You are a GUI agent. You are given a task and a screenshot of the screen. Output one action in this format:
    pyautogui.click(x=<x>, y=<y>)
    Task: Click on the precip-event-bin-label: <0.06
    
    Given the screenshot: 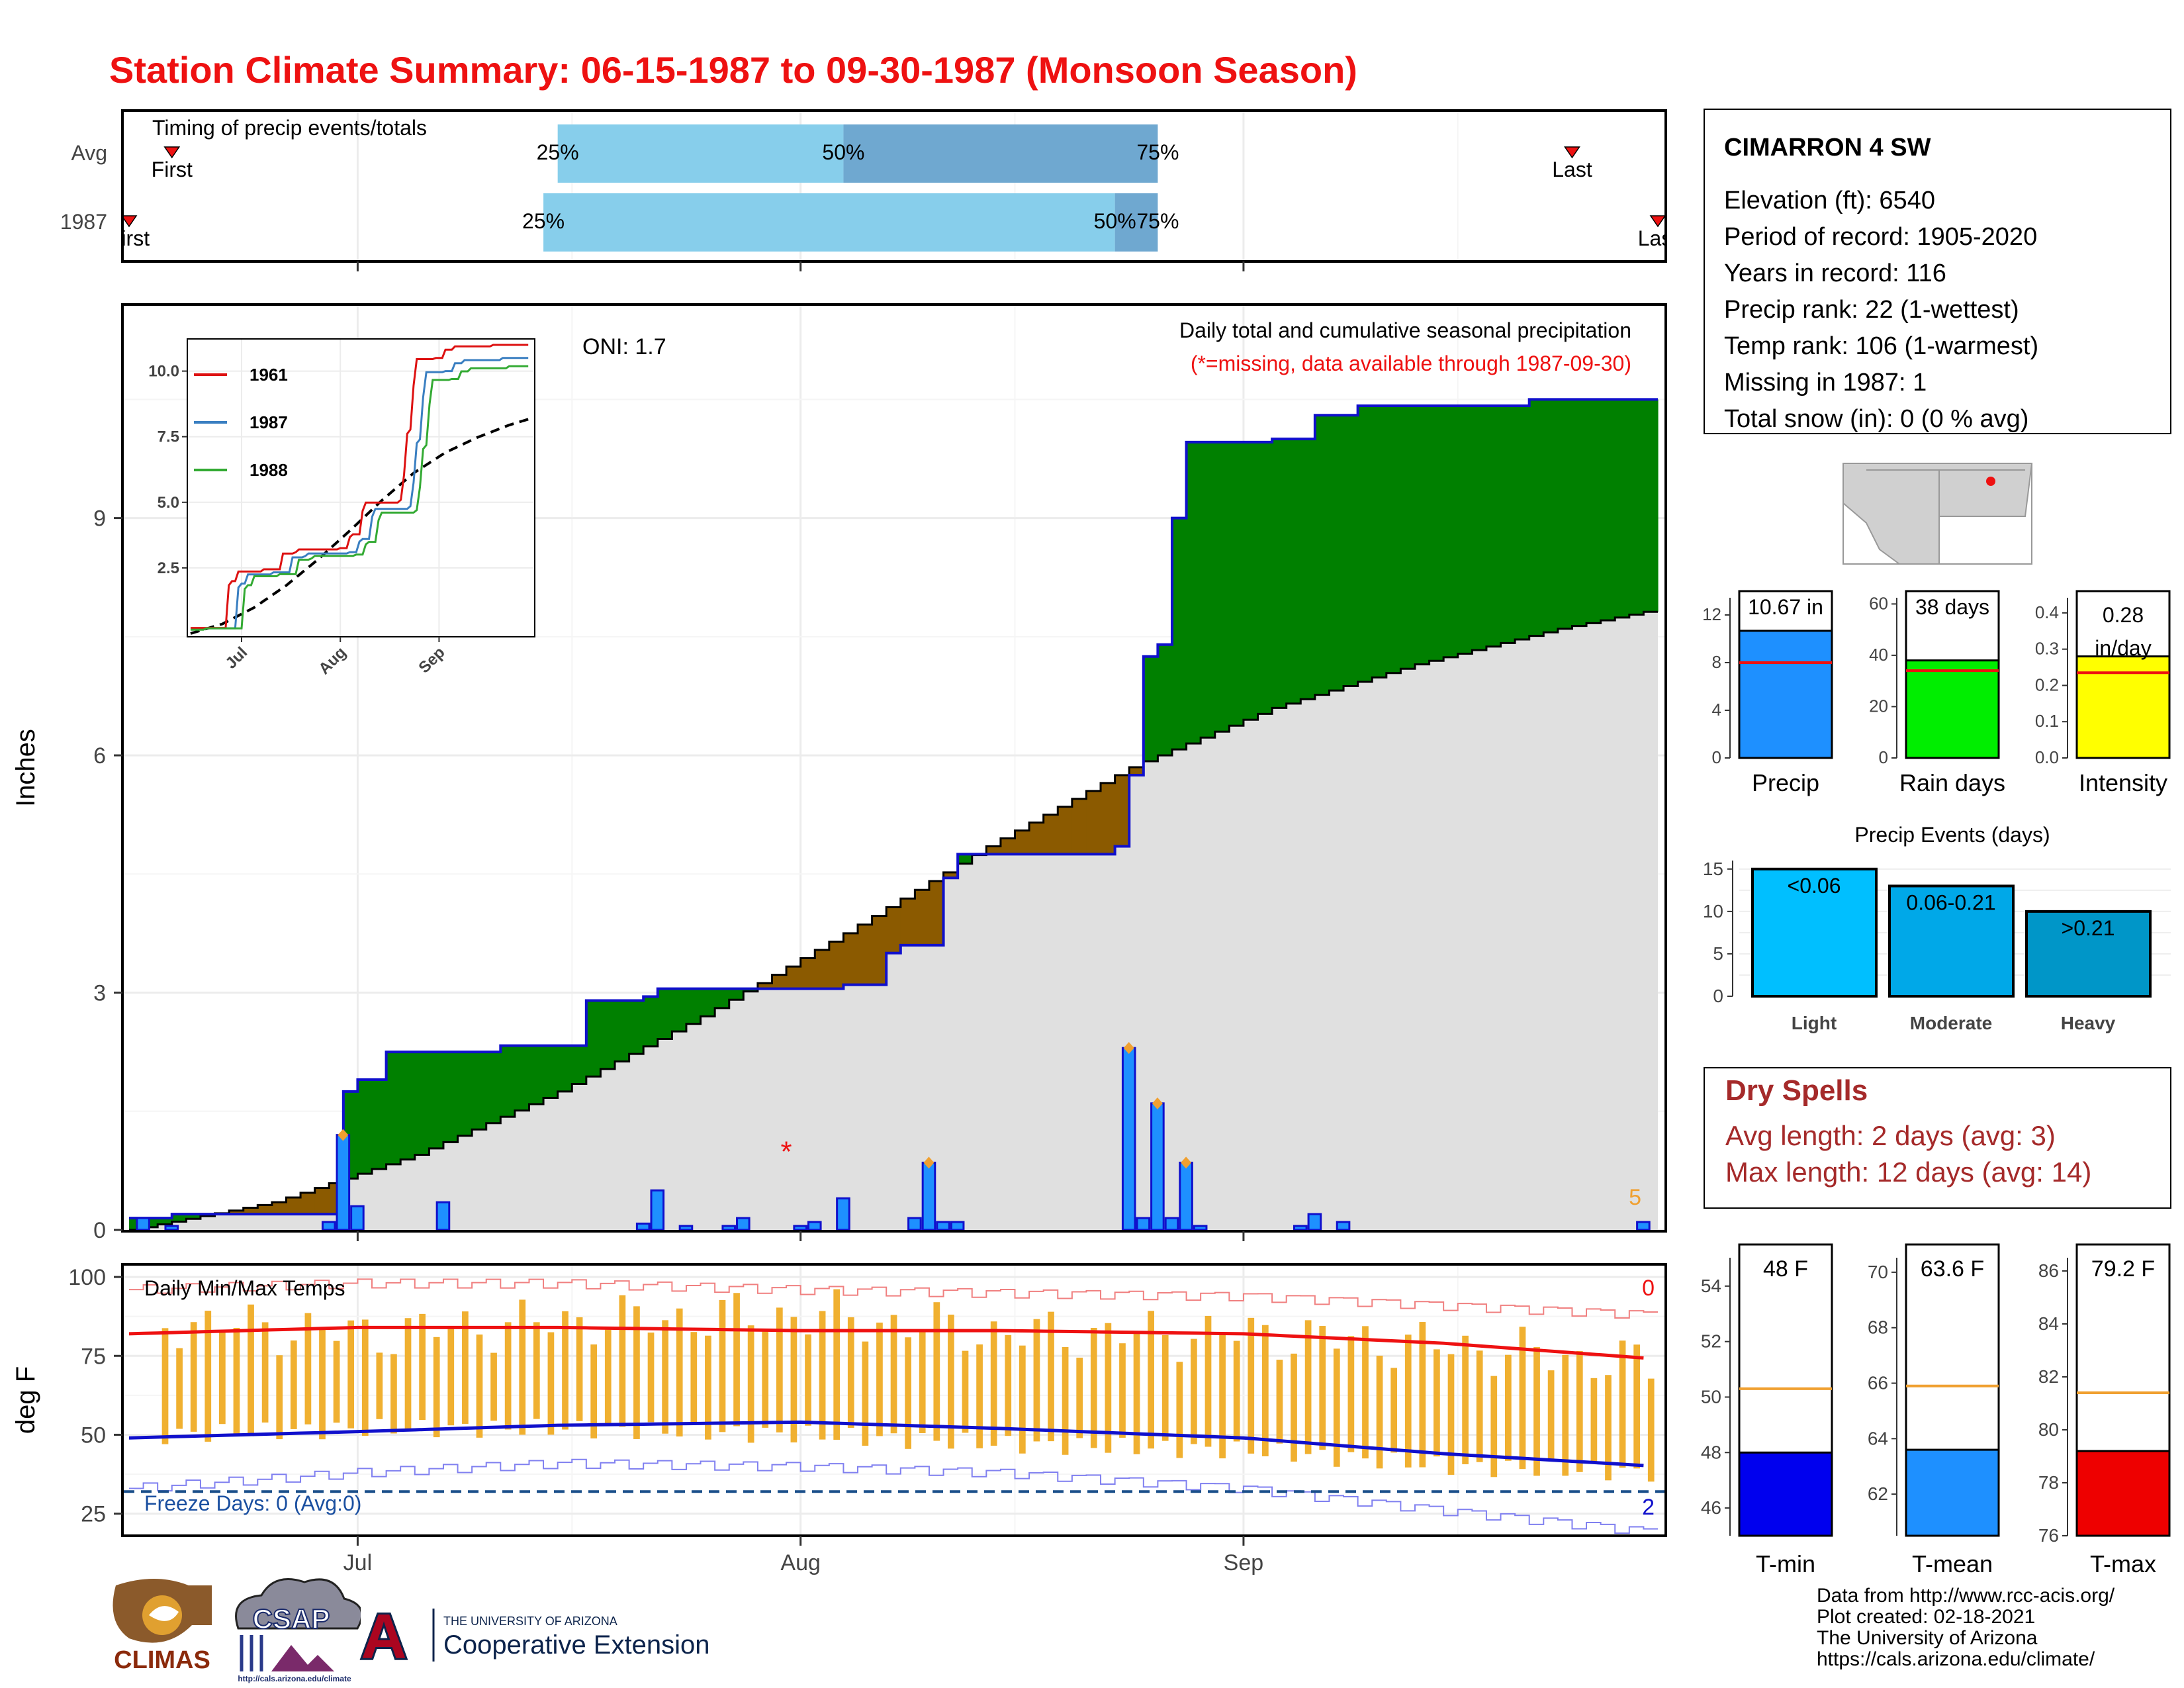 What is the action you would take?
    pyautogui.click(x=1814, y=886)
    